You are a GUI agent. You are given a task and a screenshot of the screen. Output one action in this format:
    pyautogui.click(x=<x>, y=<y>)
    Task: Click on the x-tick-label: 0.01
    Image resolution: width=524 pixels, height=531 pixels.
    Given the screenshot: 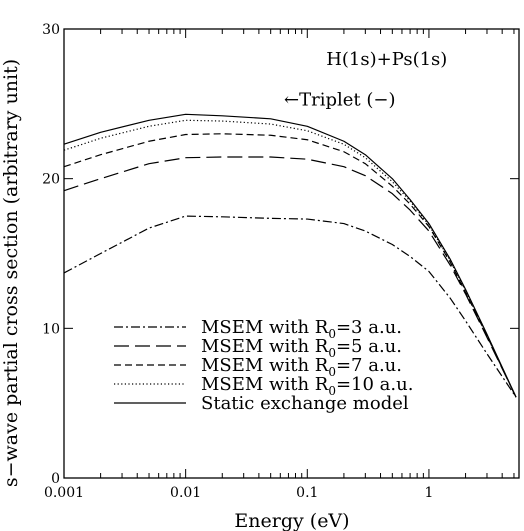 What is the action you would take?
    pyautogui.click(x=185, y=493)
    